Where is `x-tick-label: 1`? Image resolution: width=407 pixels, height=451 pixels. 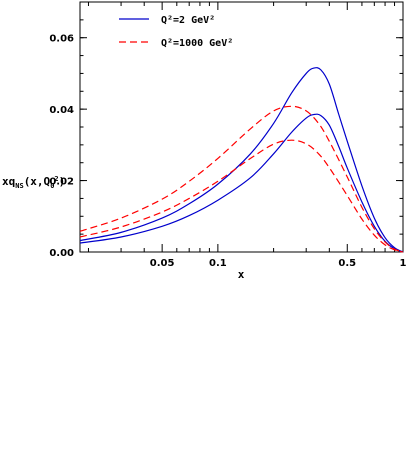 x-tick-label: 1 is located at coordinates (403, 263).